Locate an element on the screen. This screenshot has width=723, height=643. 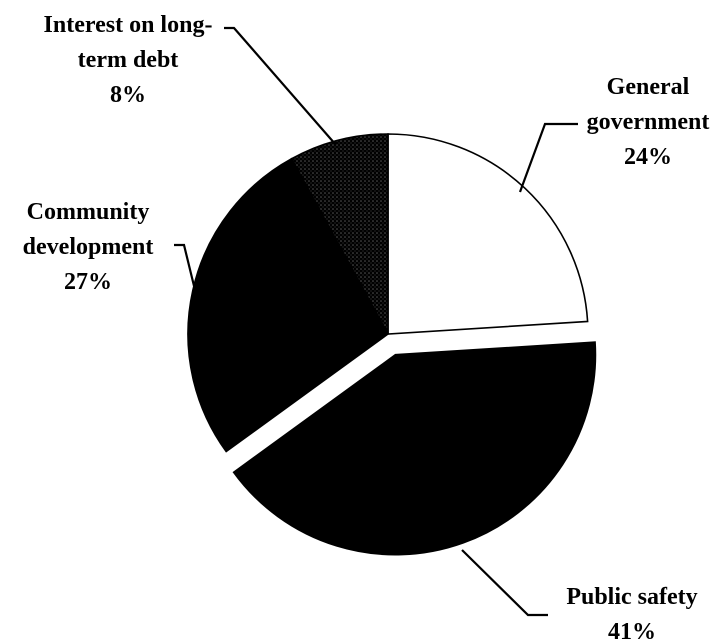
slice-label-line: development is located at coordinates (88, 247).